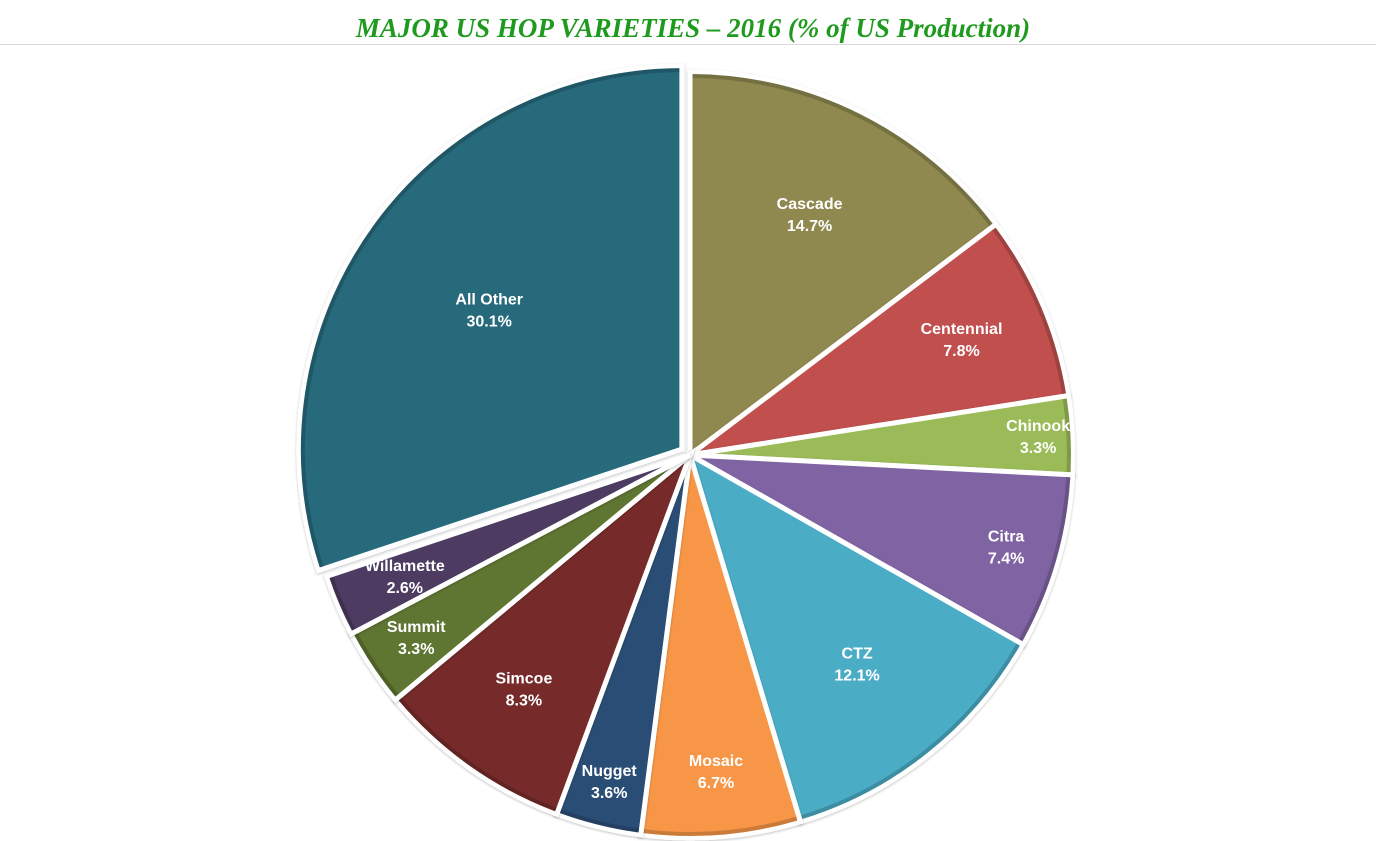 The image size is (1376, 841). I want to click on slice-label-chinook: Chinook, so click(1038, 426).